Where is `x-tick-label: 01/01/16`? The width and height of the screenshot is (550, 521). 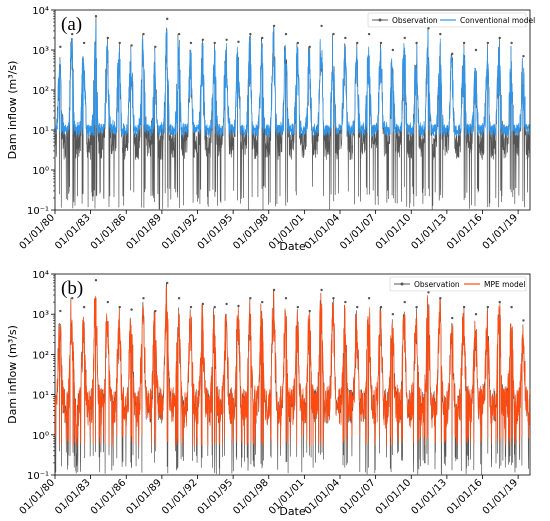 x-tick-label: 01/01/16 is located at coordinates (465, 497).